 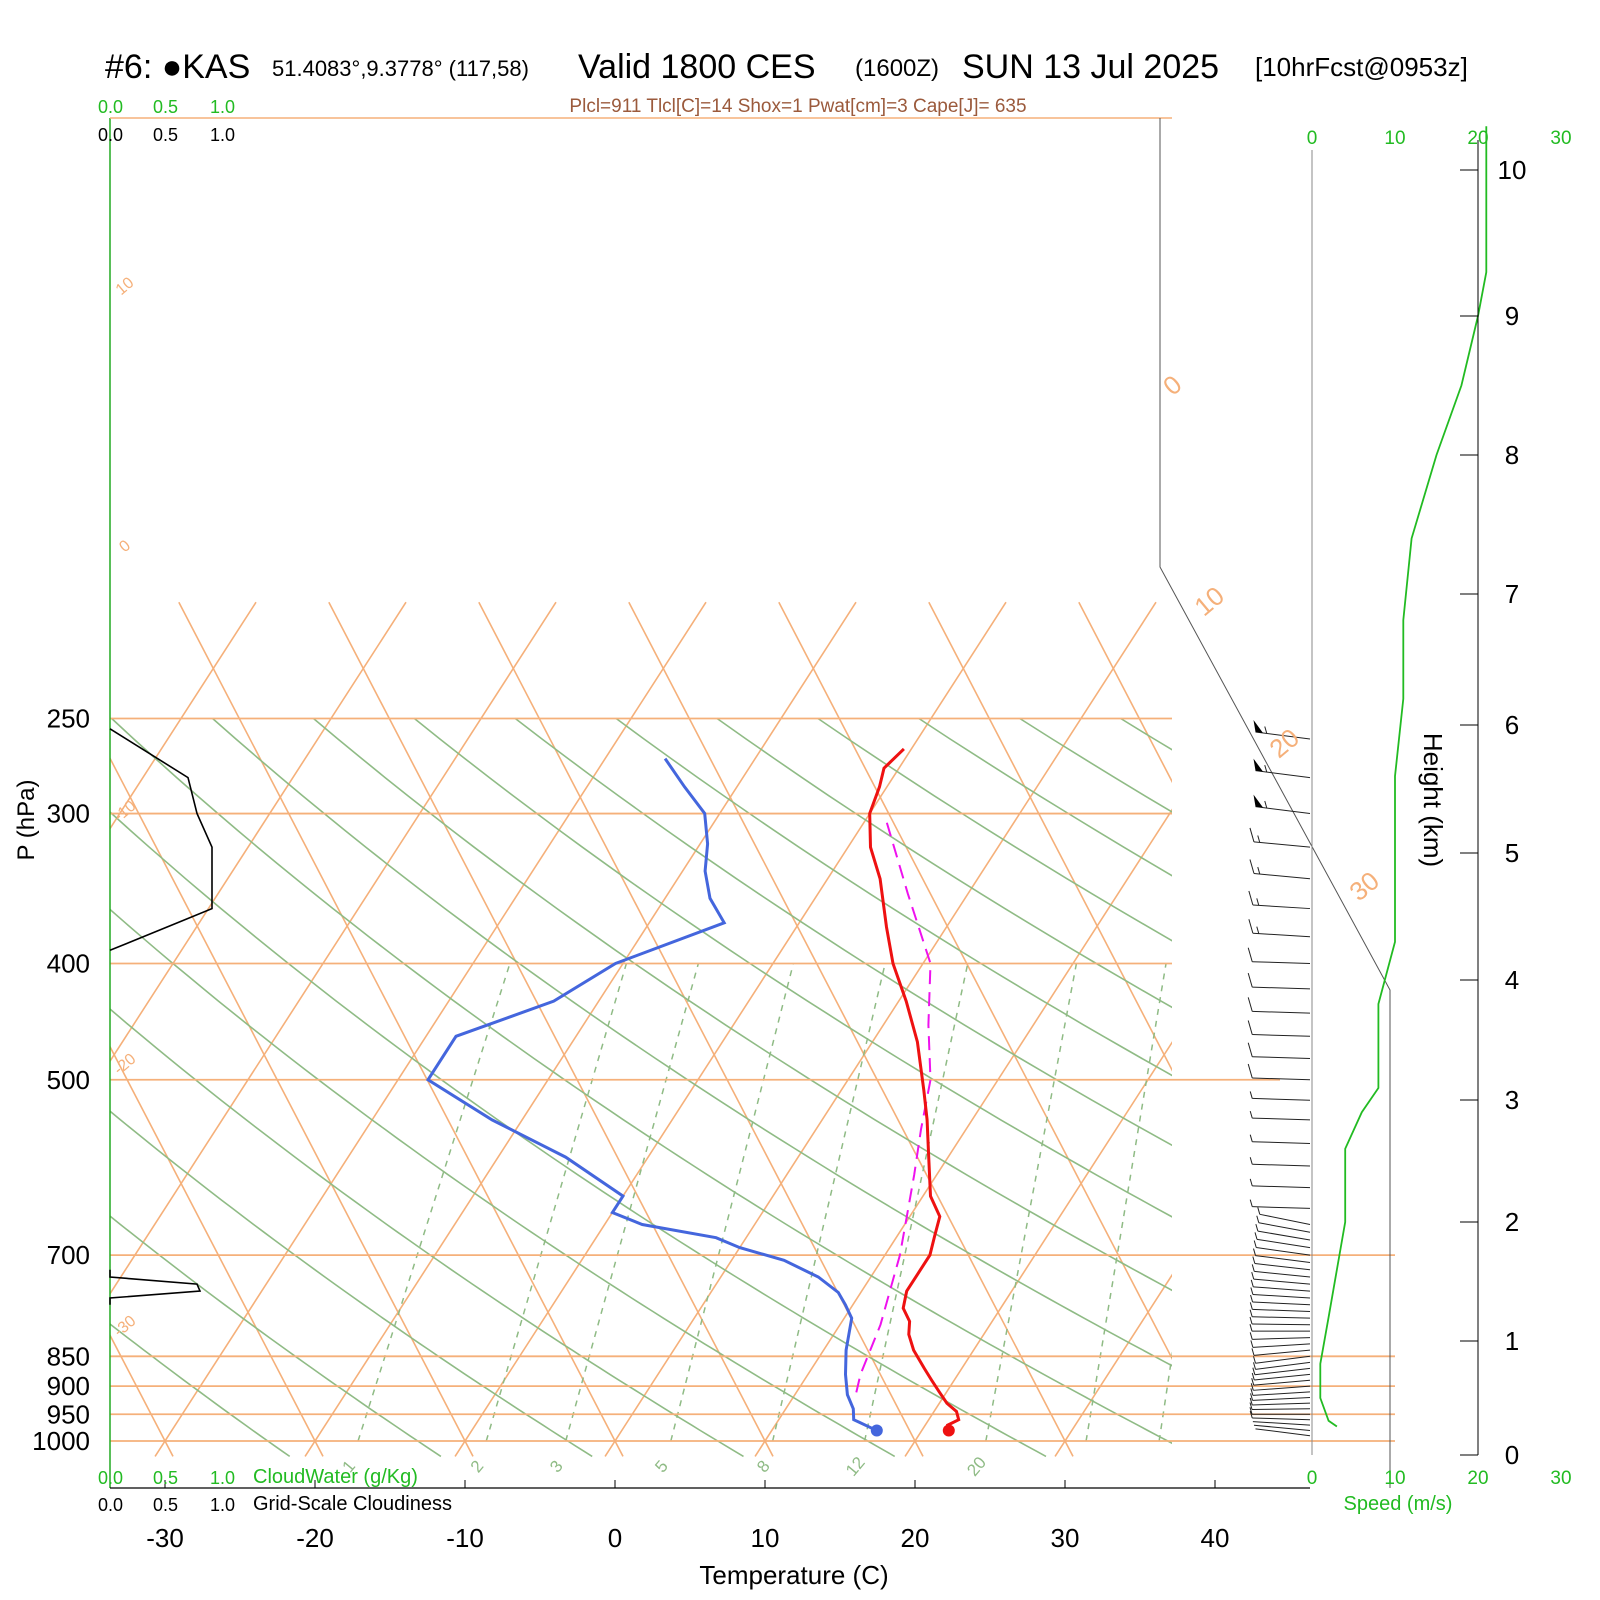 What do you see at coordinates (68, 963) in the screenshot?
I see `y-tick-label: 400` at bounding box center [68, 963].